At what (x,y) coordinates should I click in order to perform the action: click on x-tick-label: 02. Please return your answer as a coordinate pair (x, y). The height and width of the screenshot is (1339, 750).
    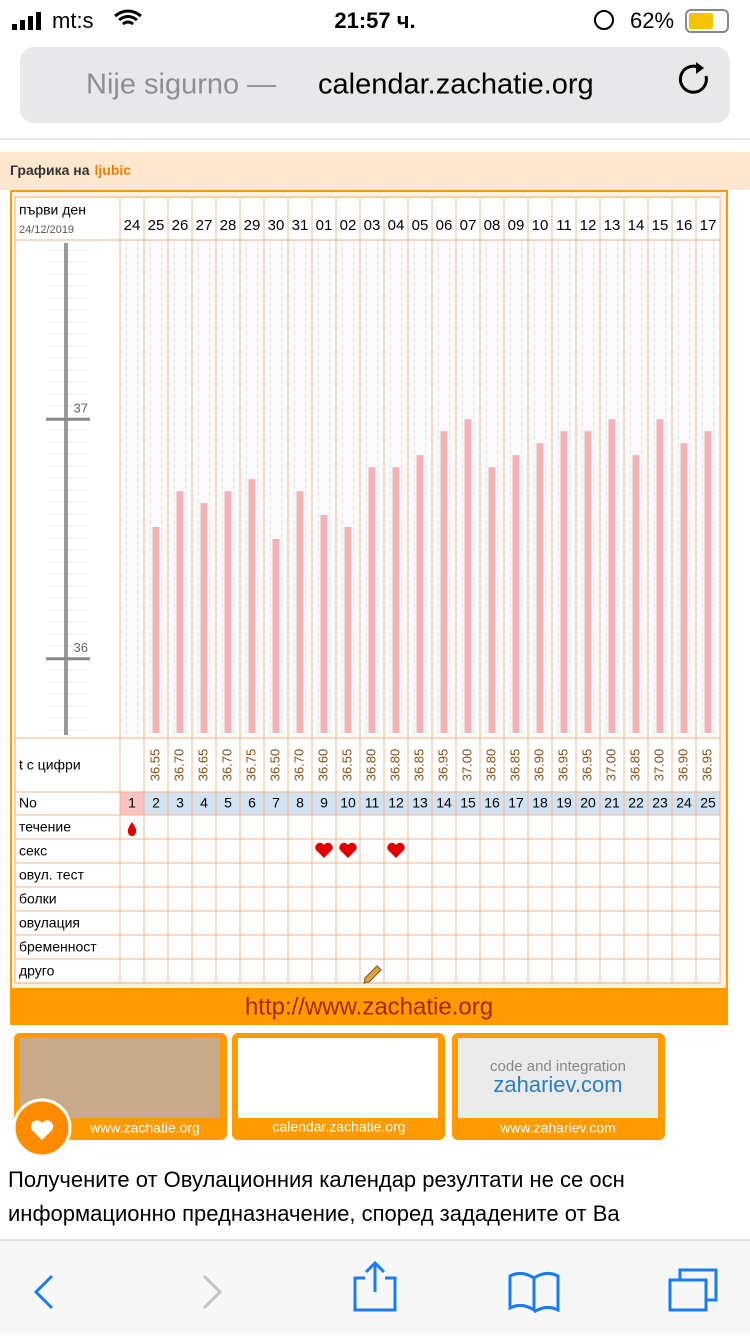
    Looking at the image, I should click on (348, 225).